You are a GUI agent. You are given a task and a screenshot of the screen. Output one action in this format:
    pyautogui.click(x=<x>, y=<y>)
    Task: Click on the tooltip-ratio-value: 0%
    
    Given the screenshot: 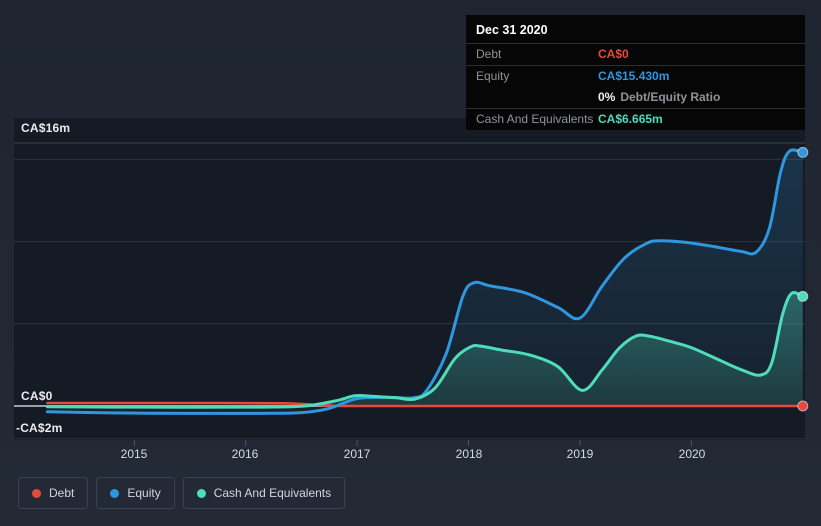 What is the action you would take?
    pyautogui.click(x=607, y=97)
    